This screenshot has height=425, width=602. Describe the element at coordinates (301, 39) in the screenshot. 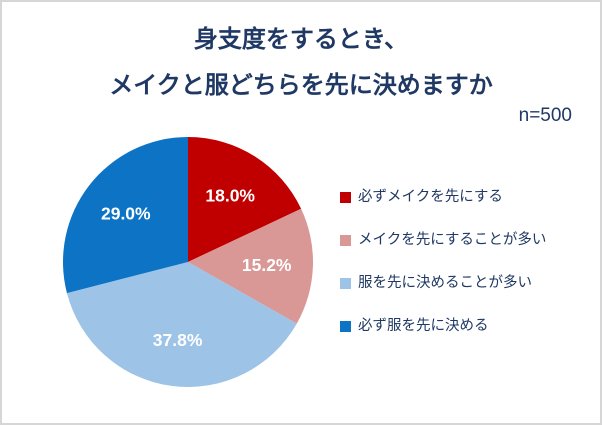

I see `chart-title-line1: 身支度をするとき、` at that location.